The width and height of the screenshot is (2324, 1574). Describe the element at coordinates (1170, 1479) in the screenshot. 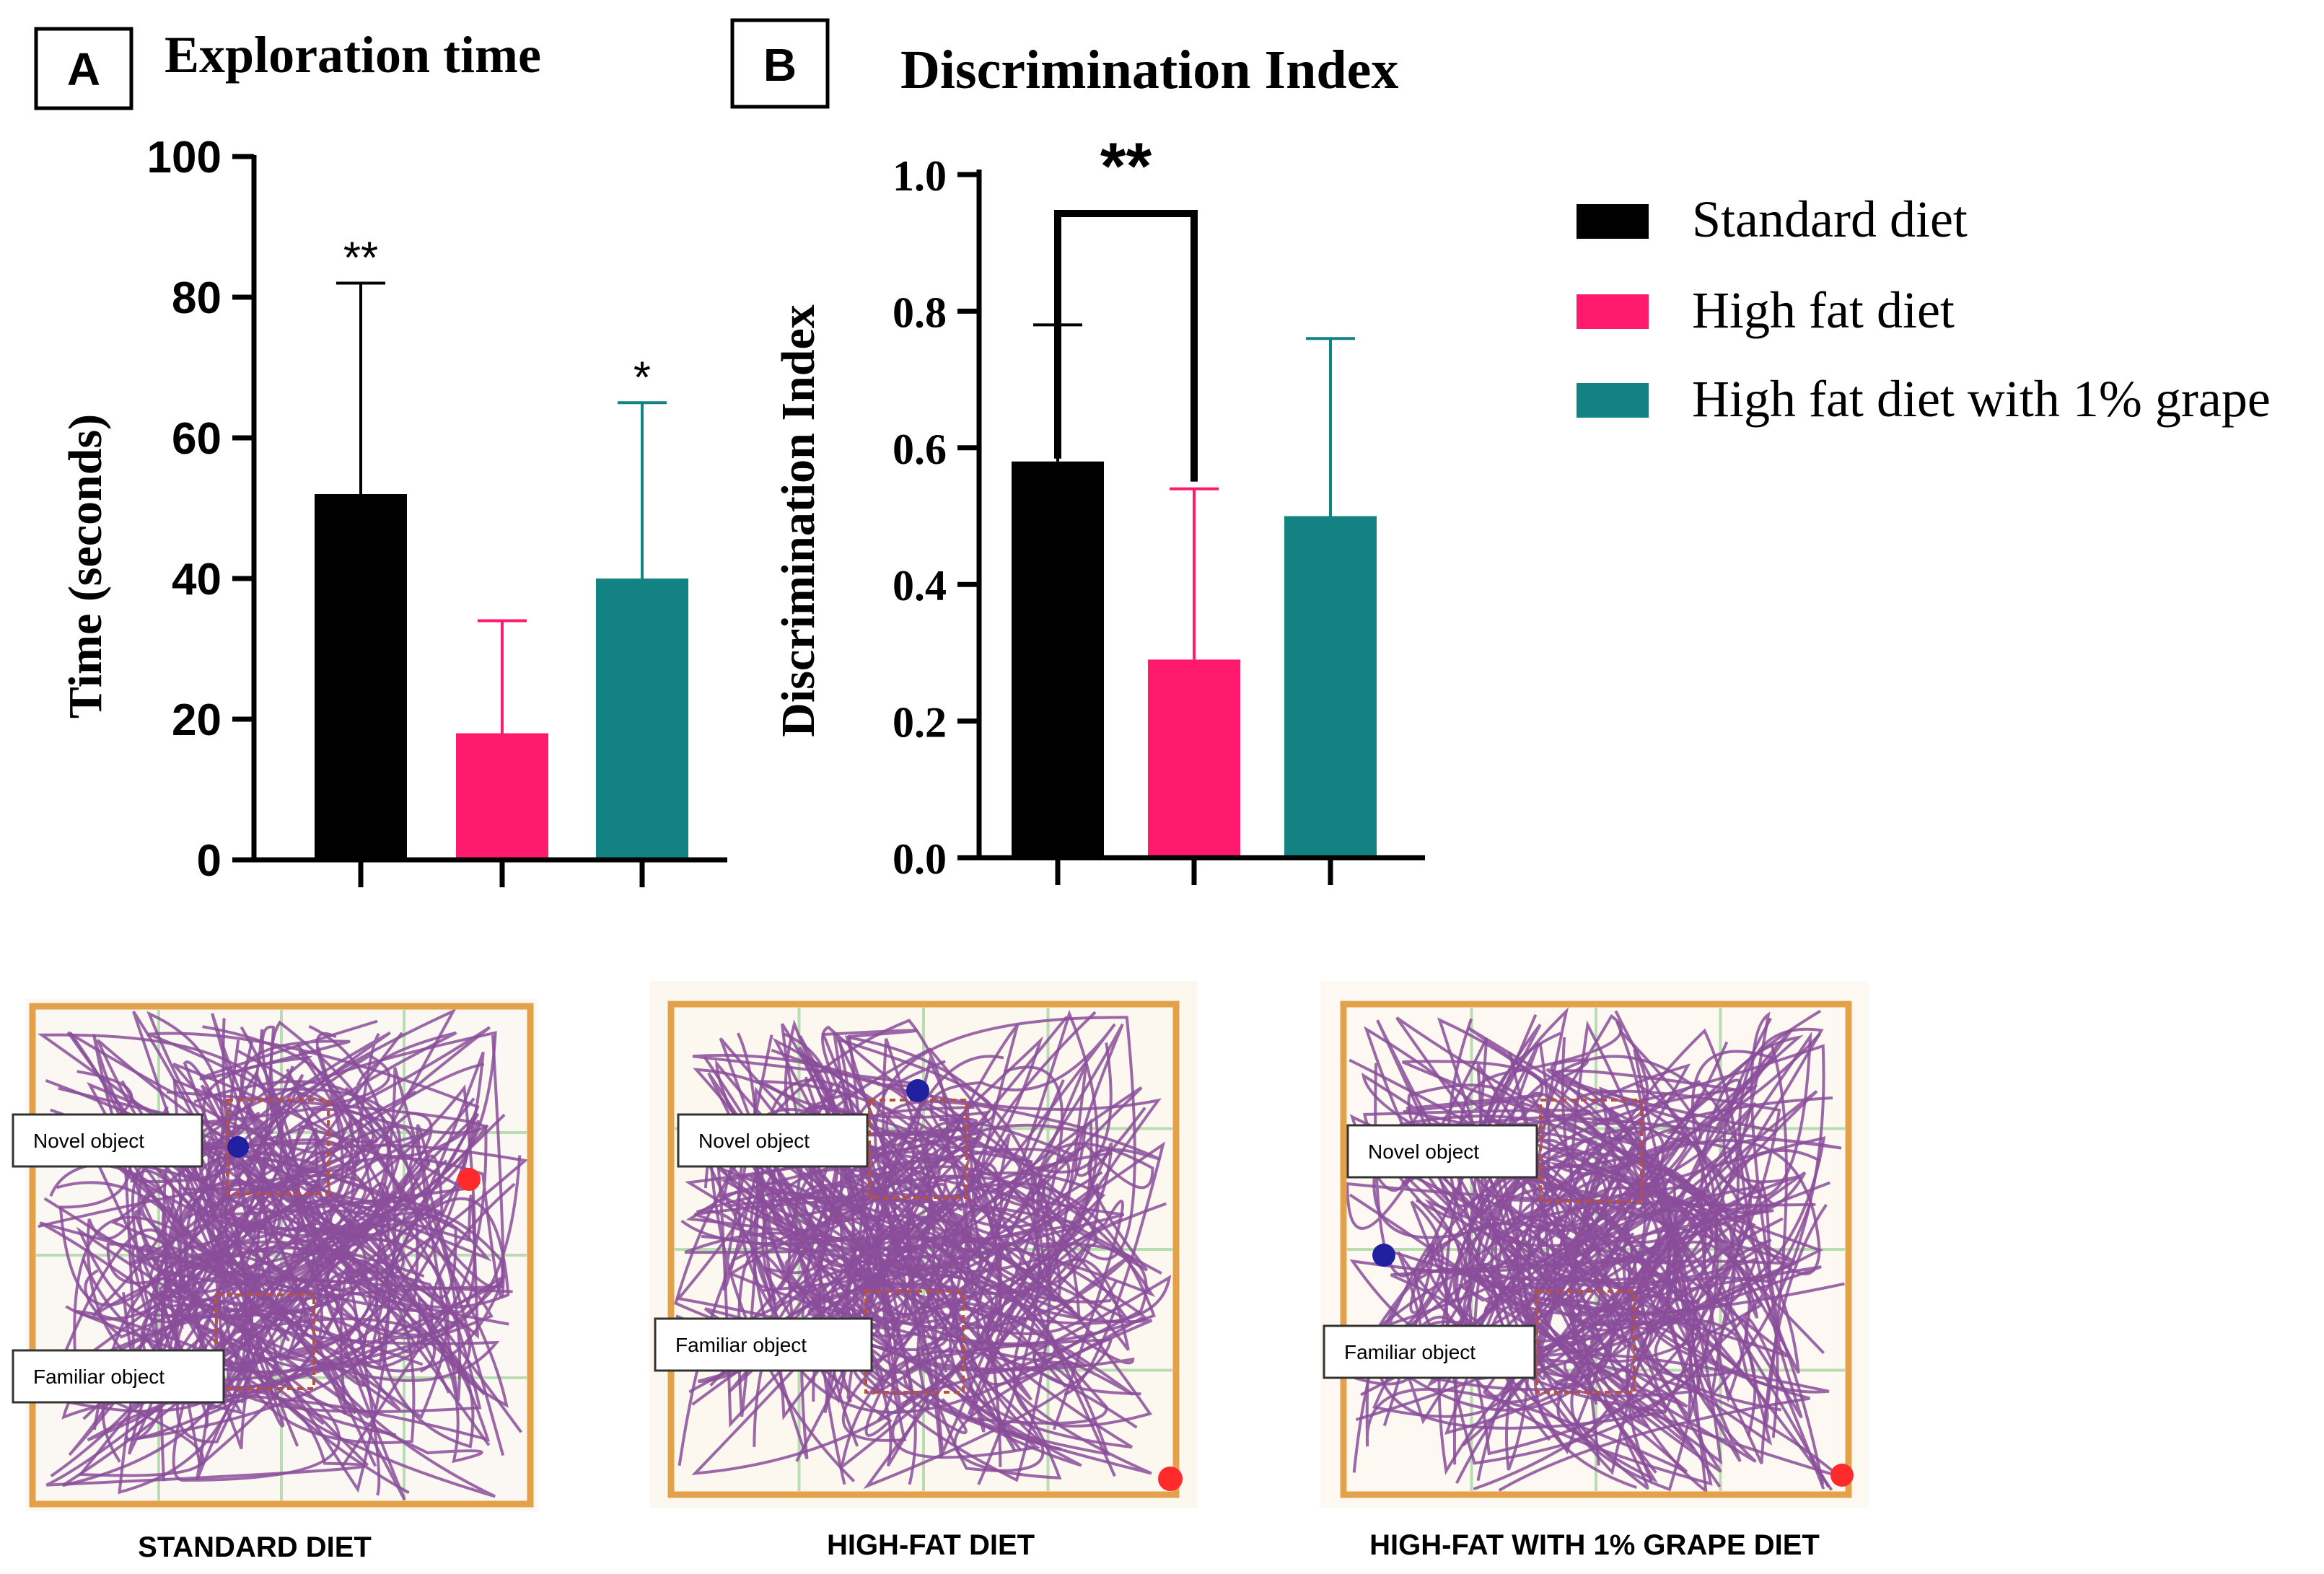

I see `track-2-start-dot` at that location.